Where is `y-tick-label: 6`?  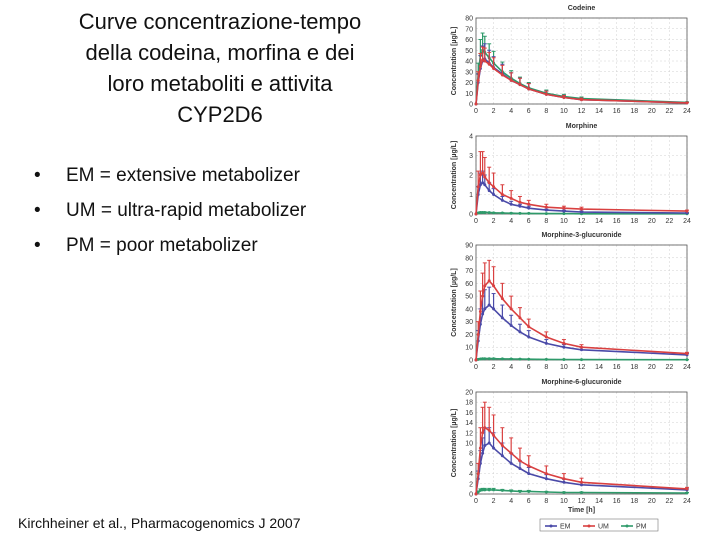
y-tick-label: 6 is located at coordinates (471, 464).